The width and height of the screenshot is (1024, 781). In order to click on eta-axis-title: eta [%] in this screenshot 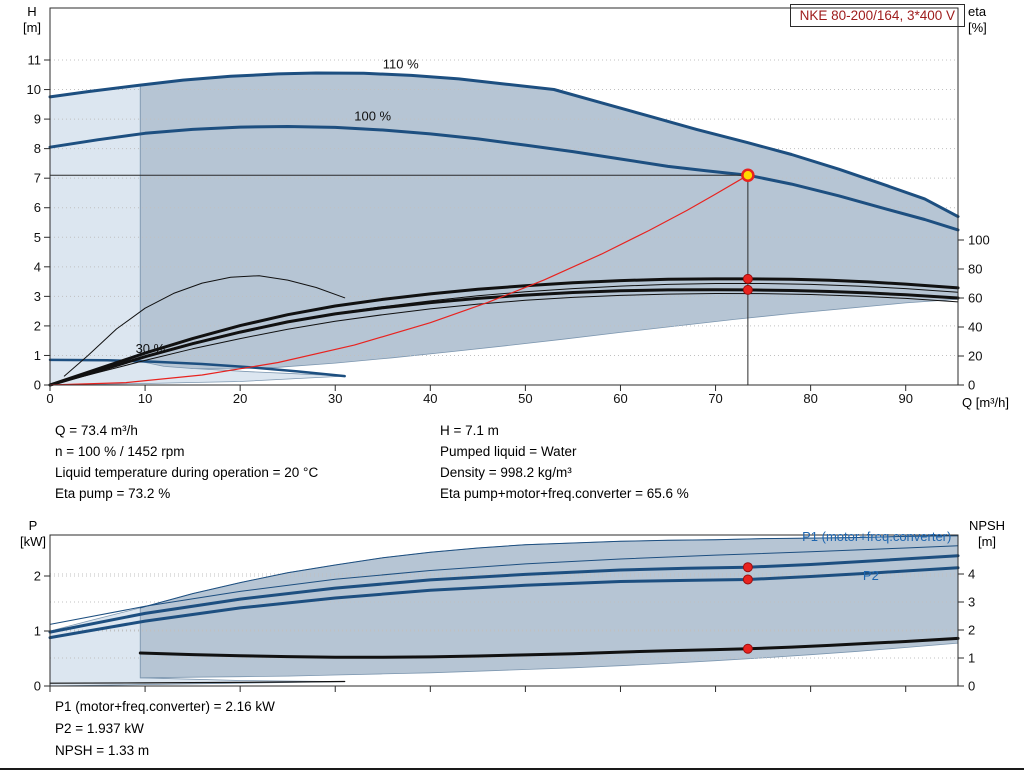, I will do `click(985, 20)`.